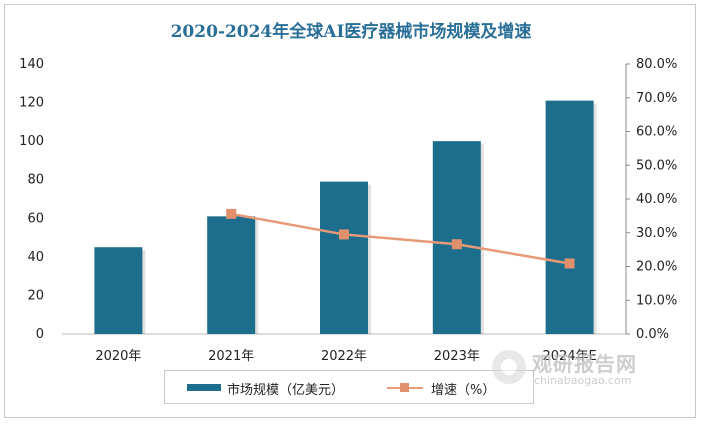 Image resolution: width=702 pixels, height=424 pixels. Describe the element at coordinates (31, 103) in the screenshot. I see `y-left-tick-label: 120` at that location.